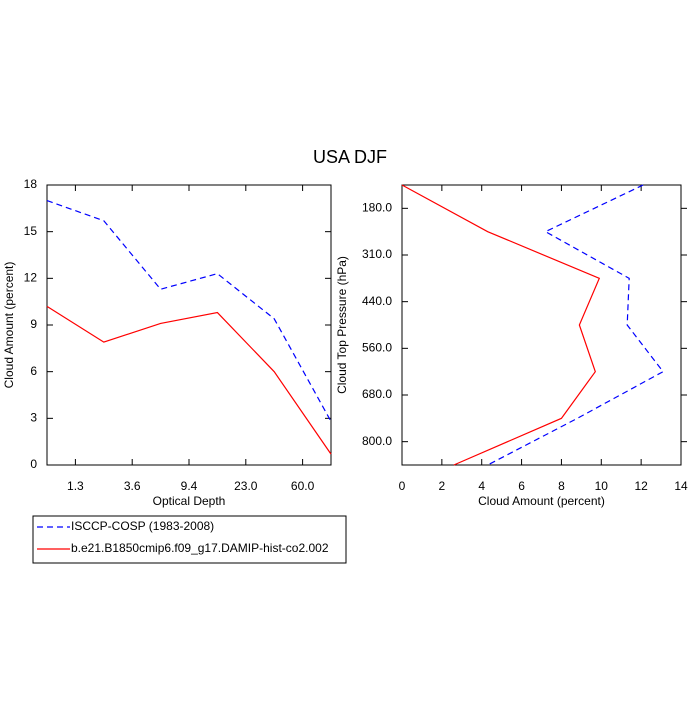 This screenshot has width=700, height=705. I want to click on x-axis-label: Cloud Amount (percent), so click(541, 501).